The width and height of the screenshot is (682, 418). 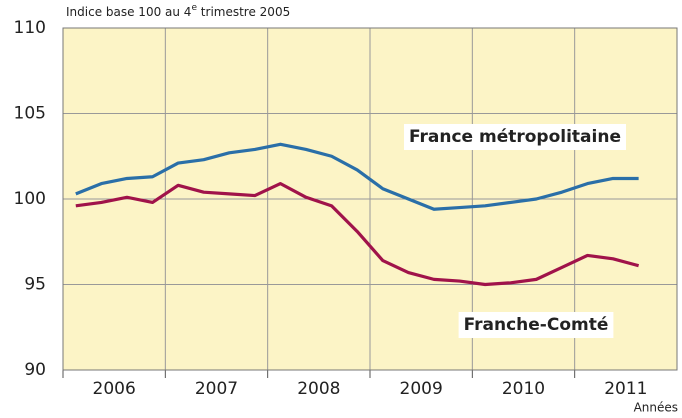 I want to click on x-group-label: 2011, so click(x=625, y=389).